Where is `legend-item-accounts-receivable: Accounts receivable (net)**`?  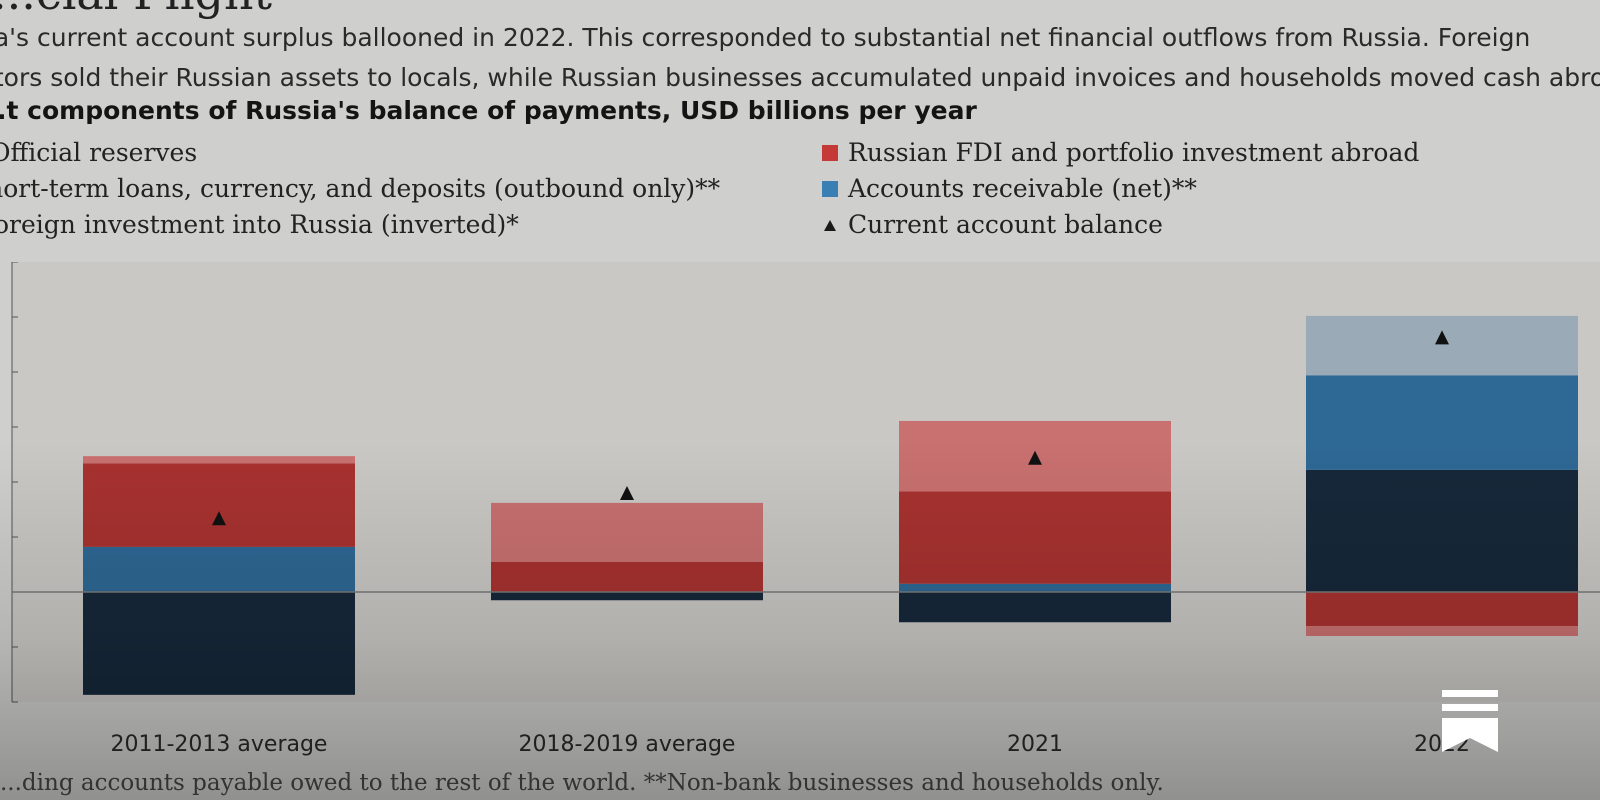
legend-item-accounts-receivable: Accounts receivable (net)** is located at coordinates (1120, 189).